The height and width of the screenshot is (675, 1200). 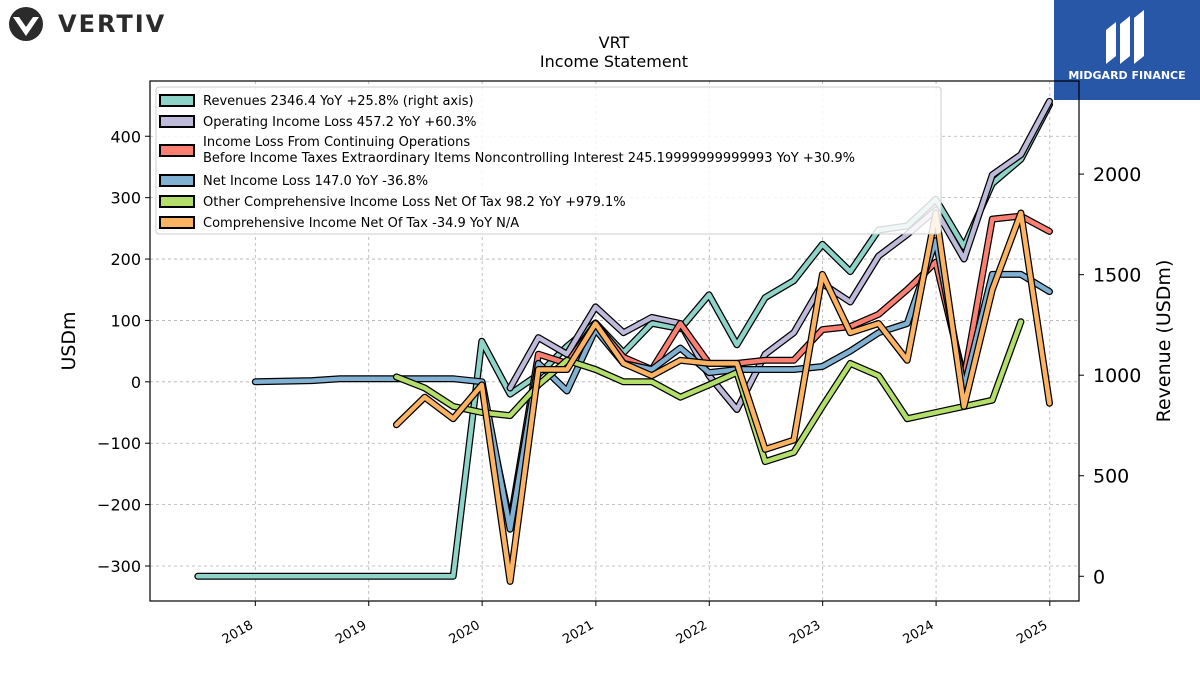 I want to click on y-tick-label: −100, so click(x=119, y=443).